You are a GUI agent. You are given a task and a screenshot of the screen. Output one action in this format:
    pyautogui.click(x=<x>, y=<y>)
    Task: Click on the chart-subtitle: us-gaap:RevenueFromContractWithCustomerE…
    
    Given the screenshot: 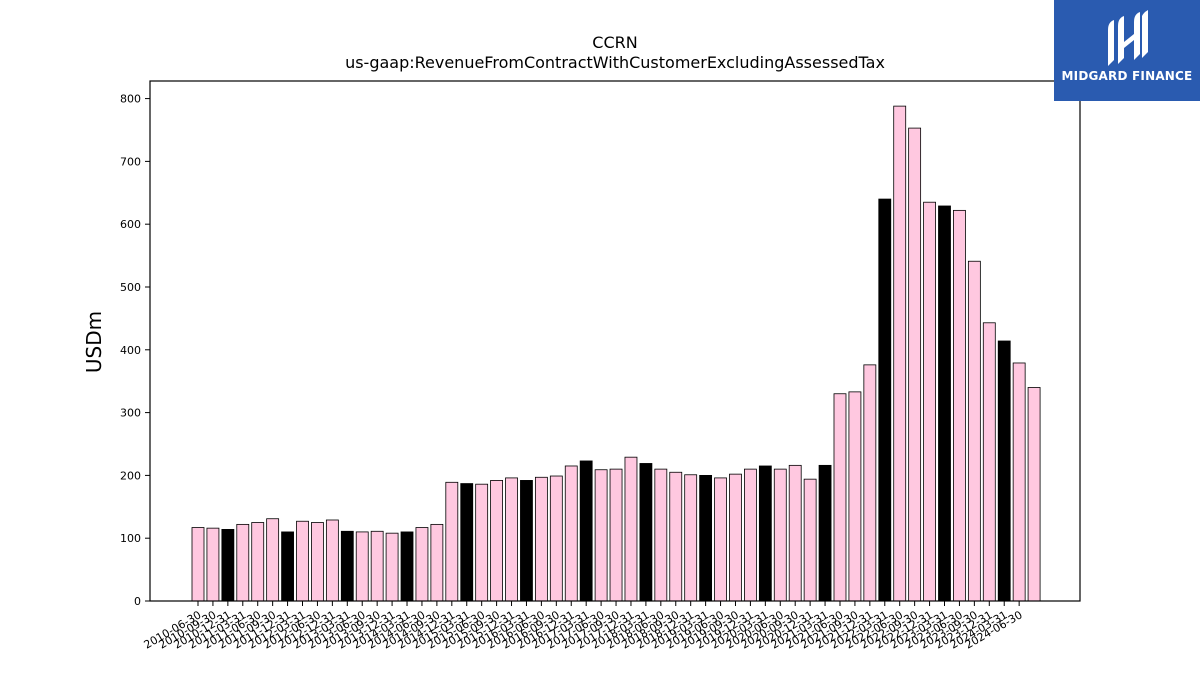 What is the action you would take?
    pyautogui.click(x=615, y=62)
    